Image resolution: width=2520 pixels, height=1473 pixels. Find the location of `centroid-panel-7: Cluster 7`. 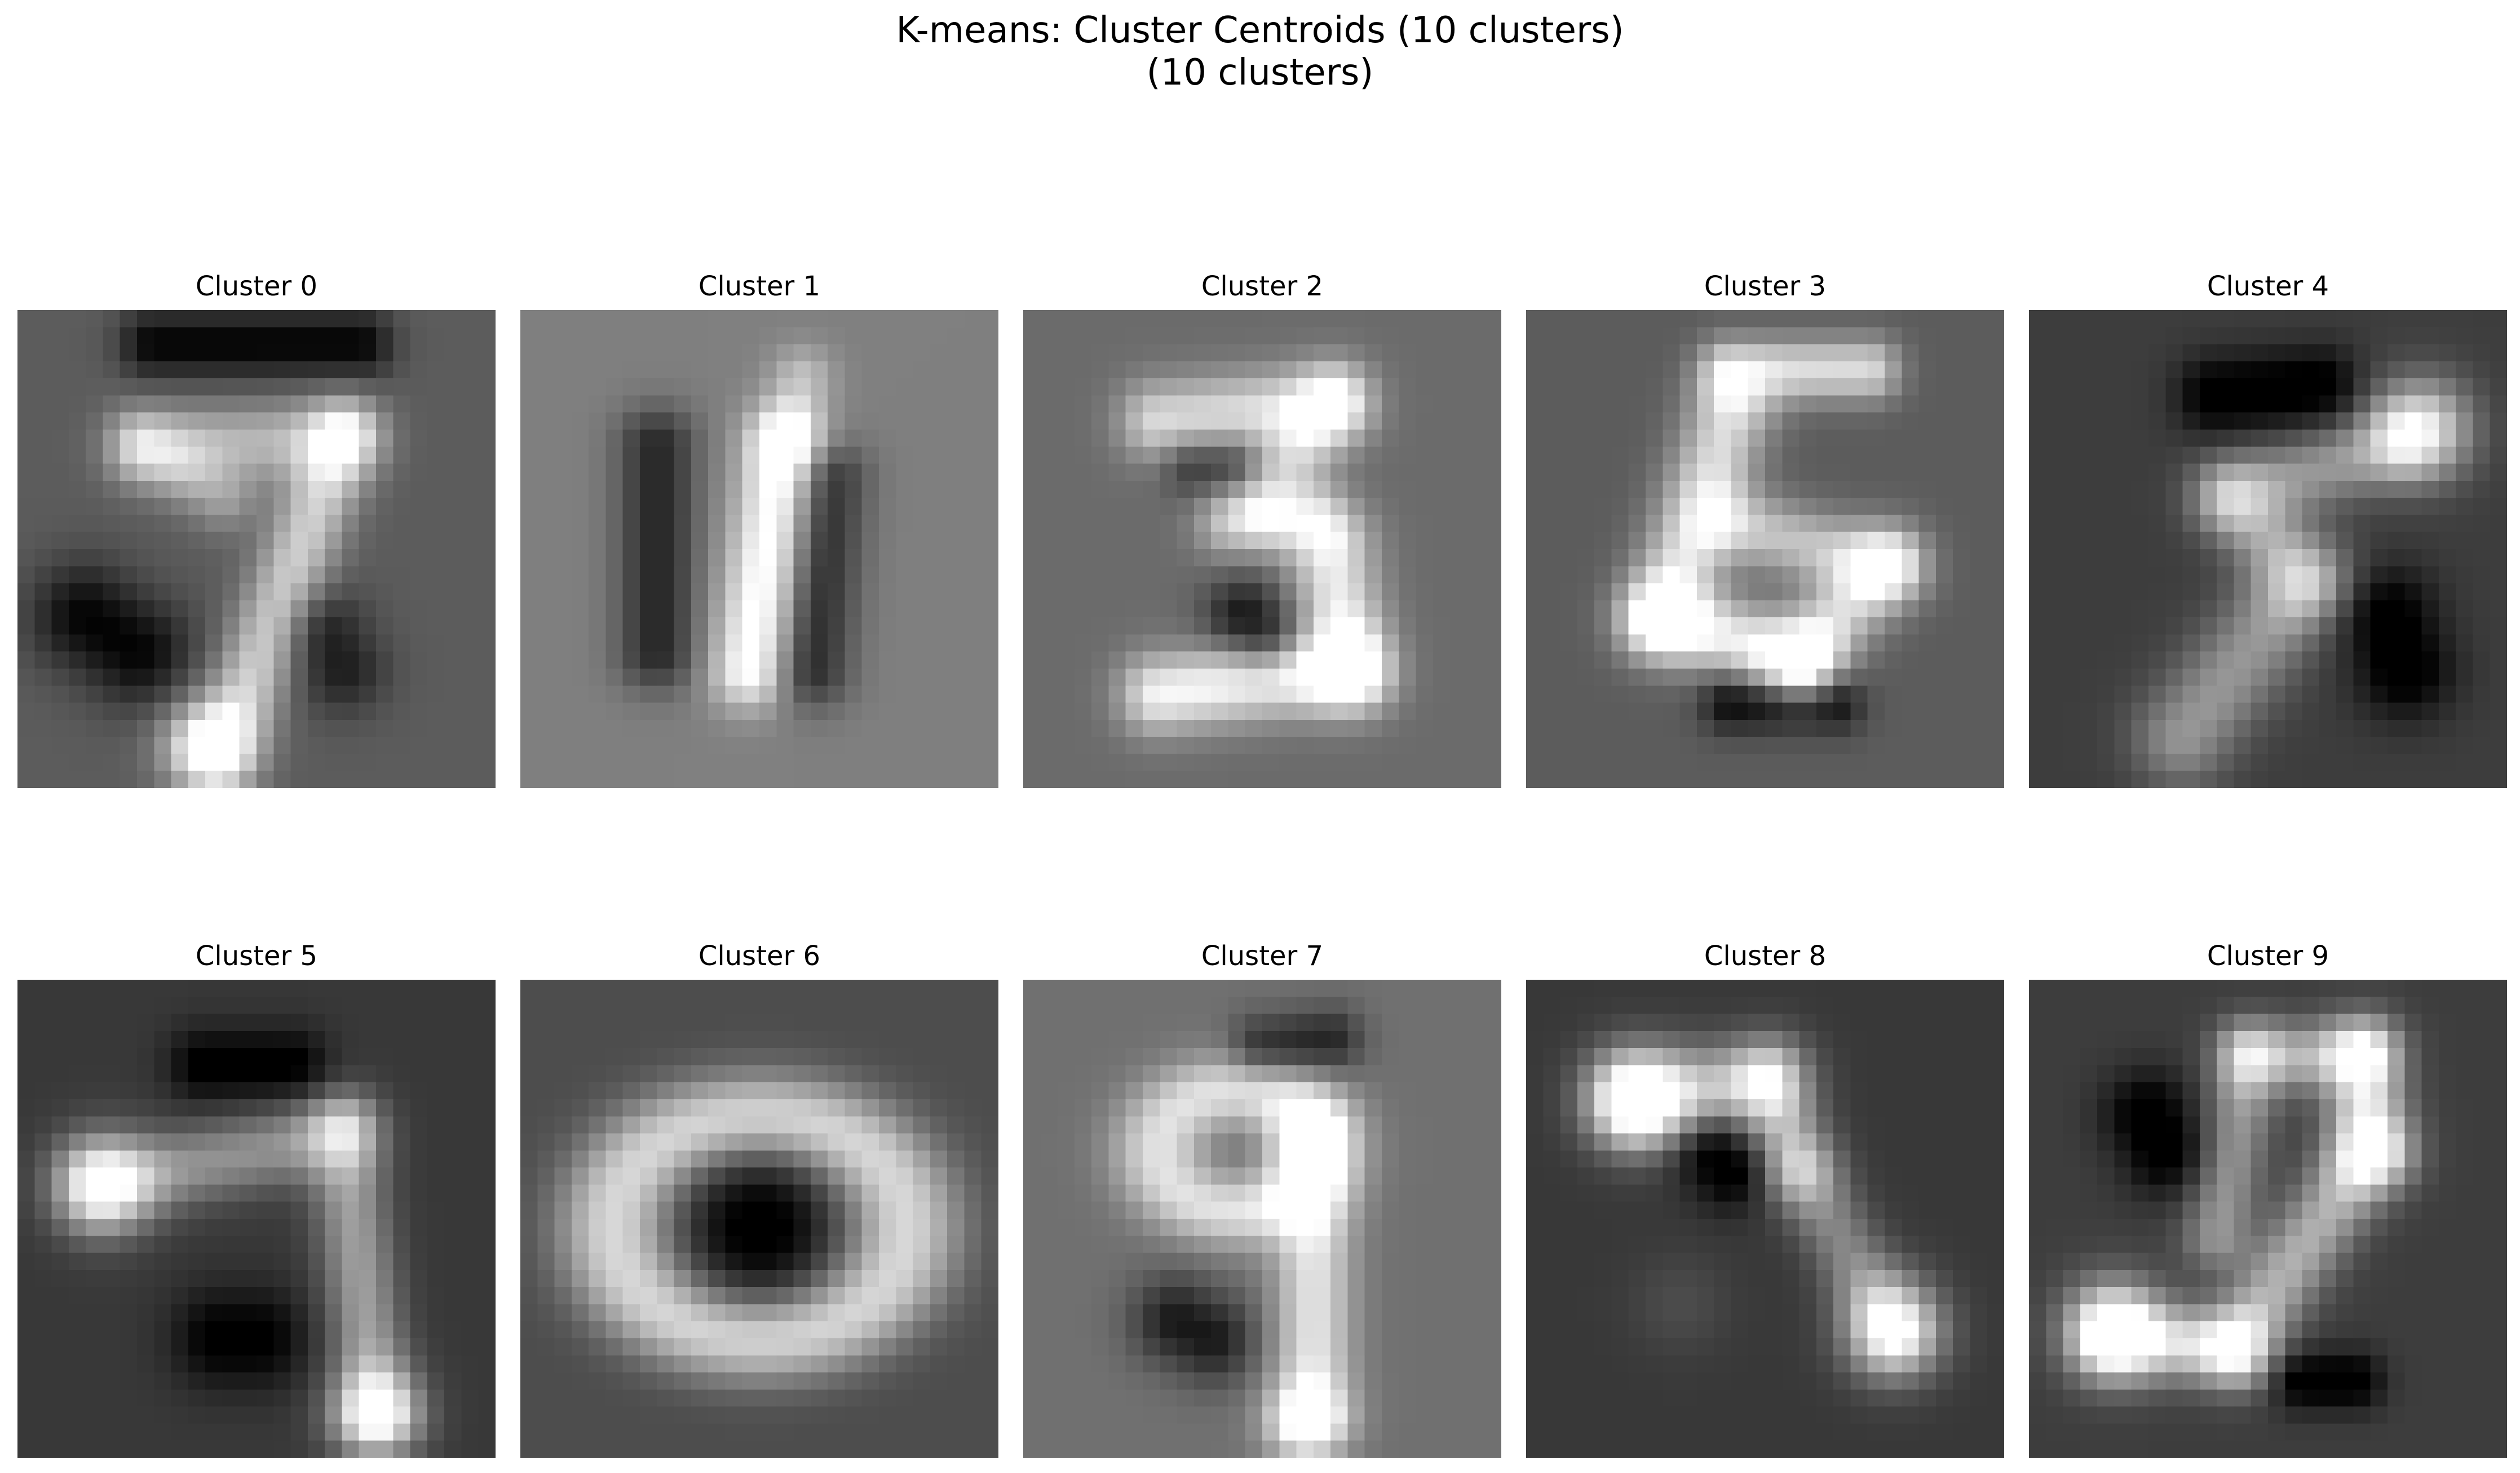

centroid-panel-7: Cluster 7 is located at coordinates (1262, 1199).